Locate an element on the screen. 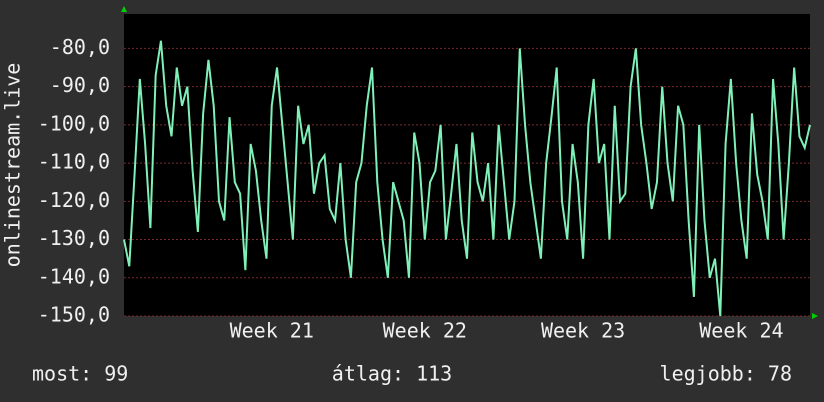  y-axis-label: onlinestream.live is located at coordinates (13, 165).